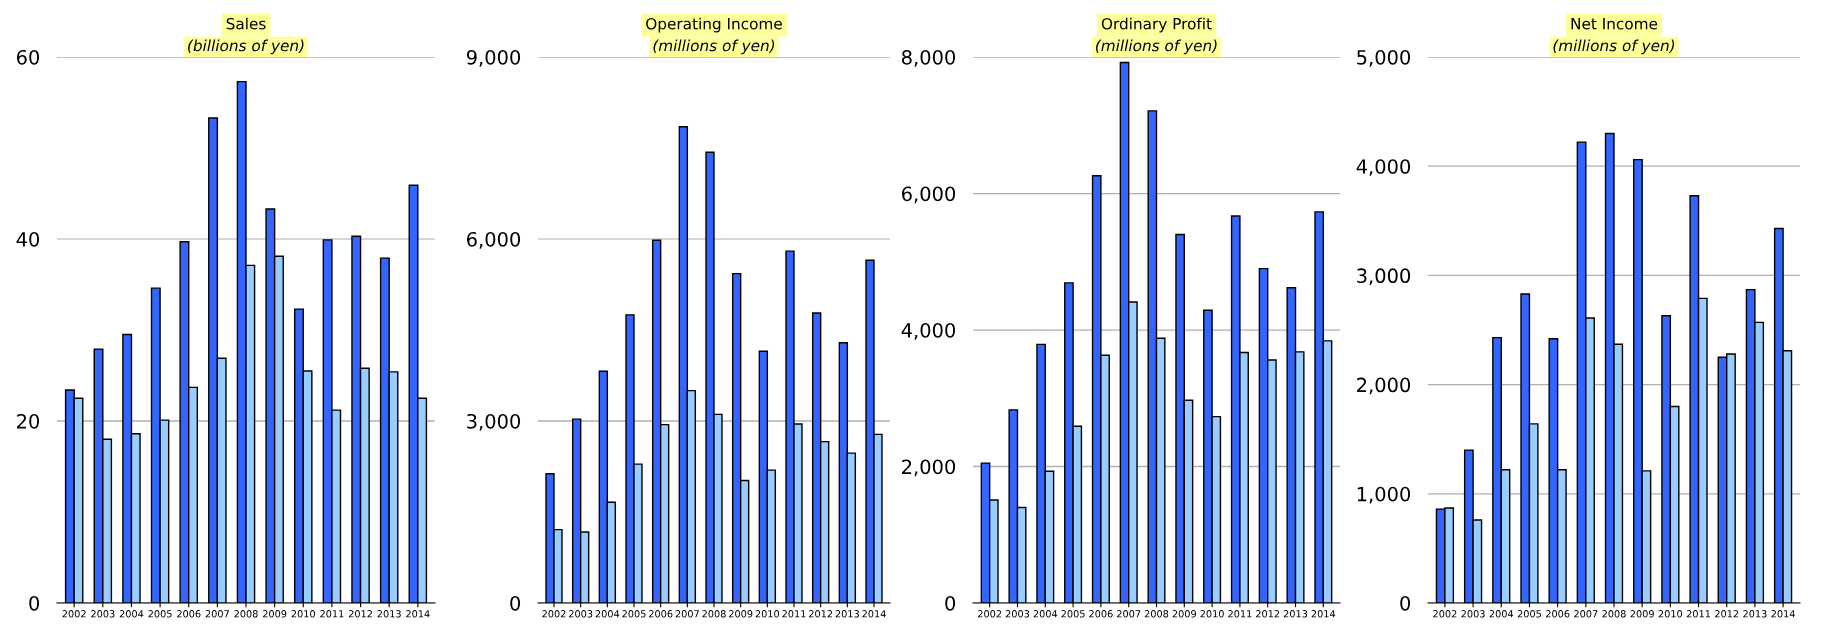  I want to click on y-tick-label: 5,000, so click(1384, 58).